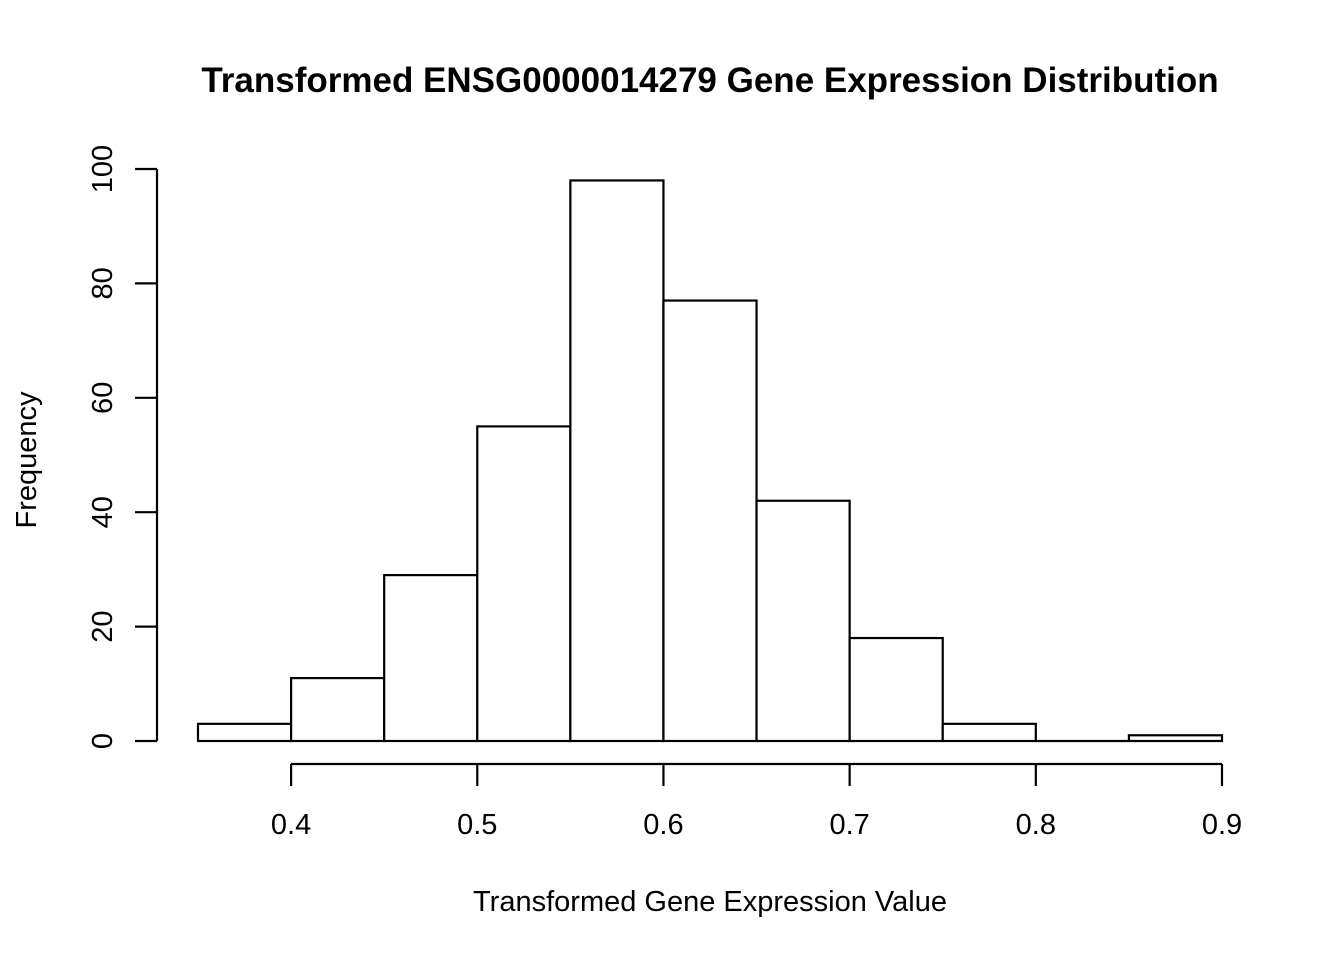 The width and height of the screenshot is (1344, 960). I want to click on y-axis-label: Frequency, so click(27, 460).